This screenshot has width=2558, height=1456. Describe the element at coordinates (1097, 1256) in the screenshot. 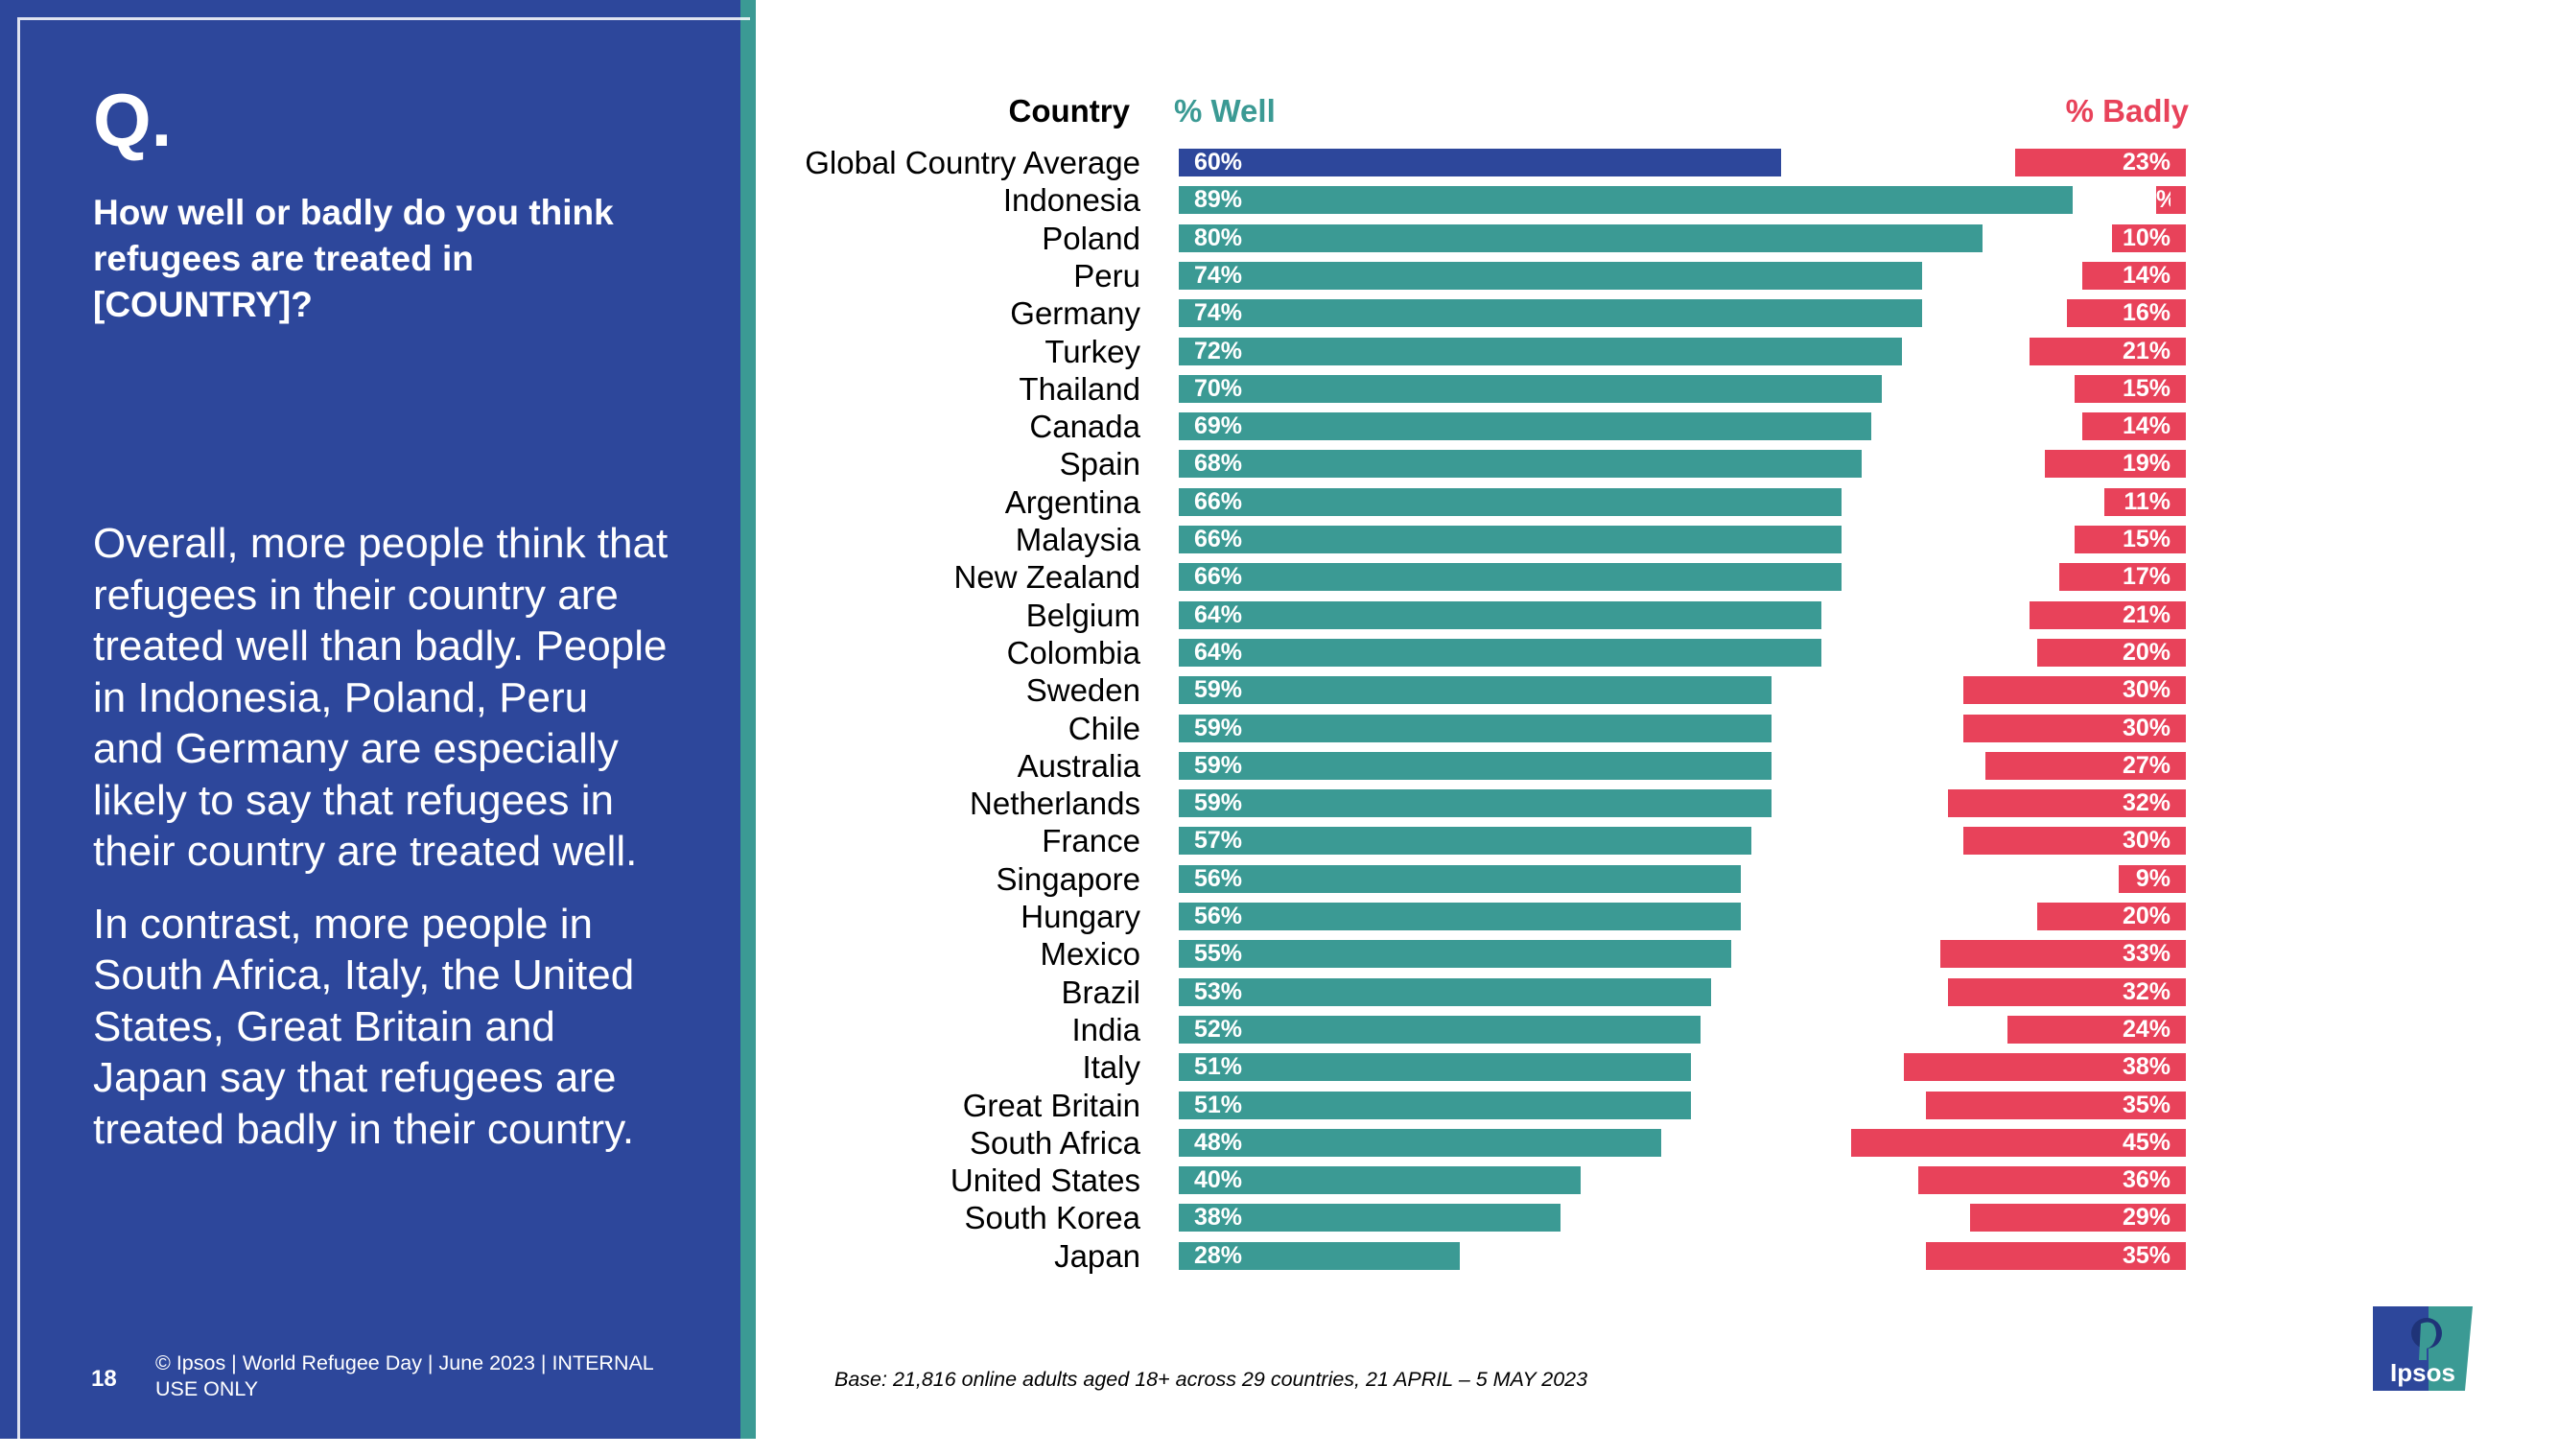

I see `country-label: Japan` at that location.